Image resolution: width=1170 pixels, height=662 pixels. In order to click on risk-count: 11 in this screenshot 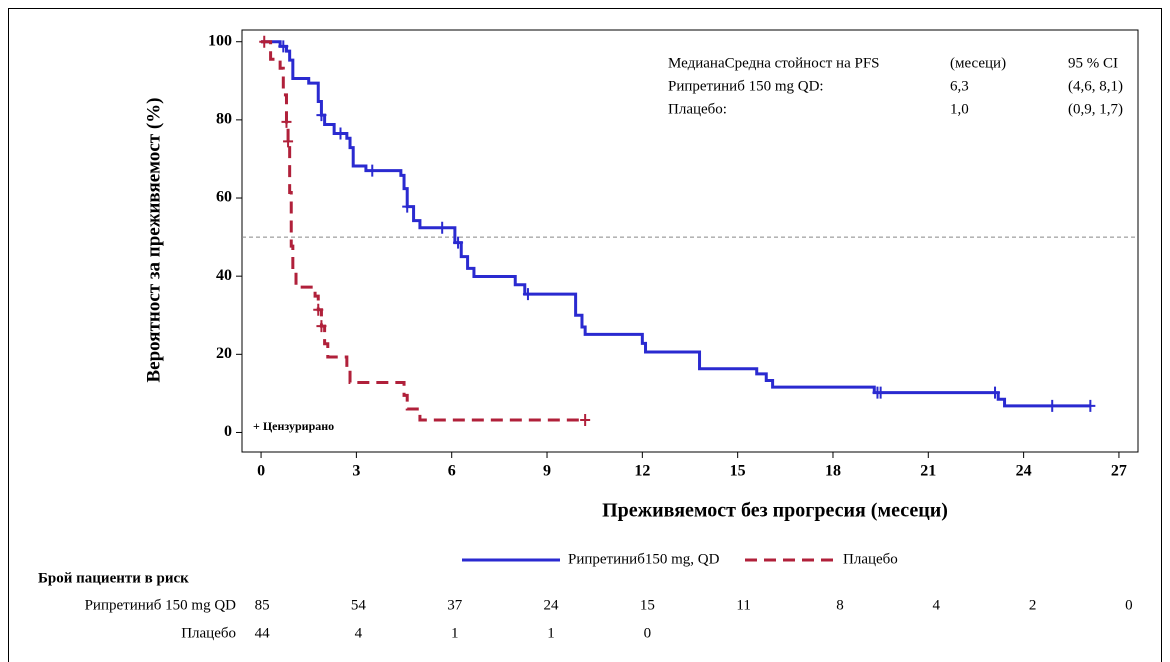, I will do `click(743, 605)`.